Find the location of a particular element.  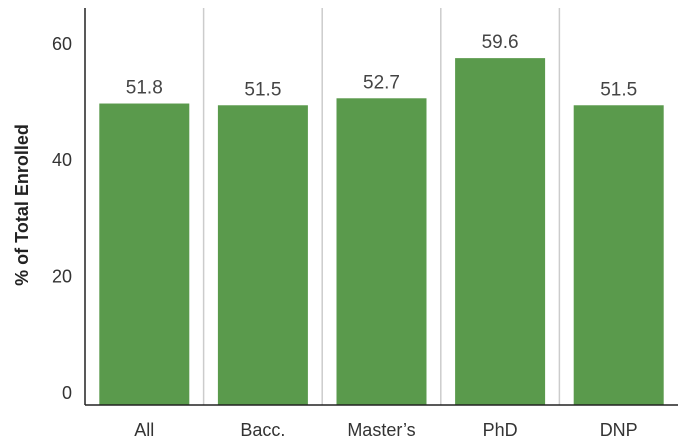

x-tick-label: PhD is located at coordinates (500, 430).